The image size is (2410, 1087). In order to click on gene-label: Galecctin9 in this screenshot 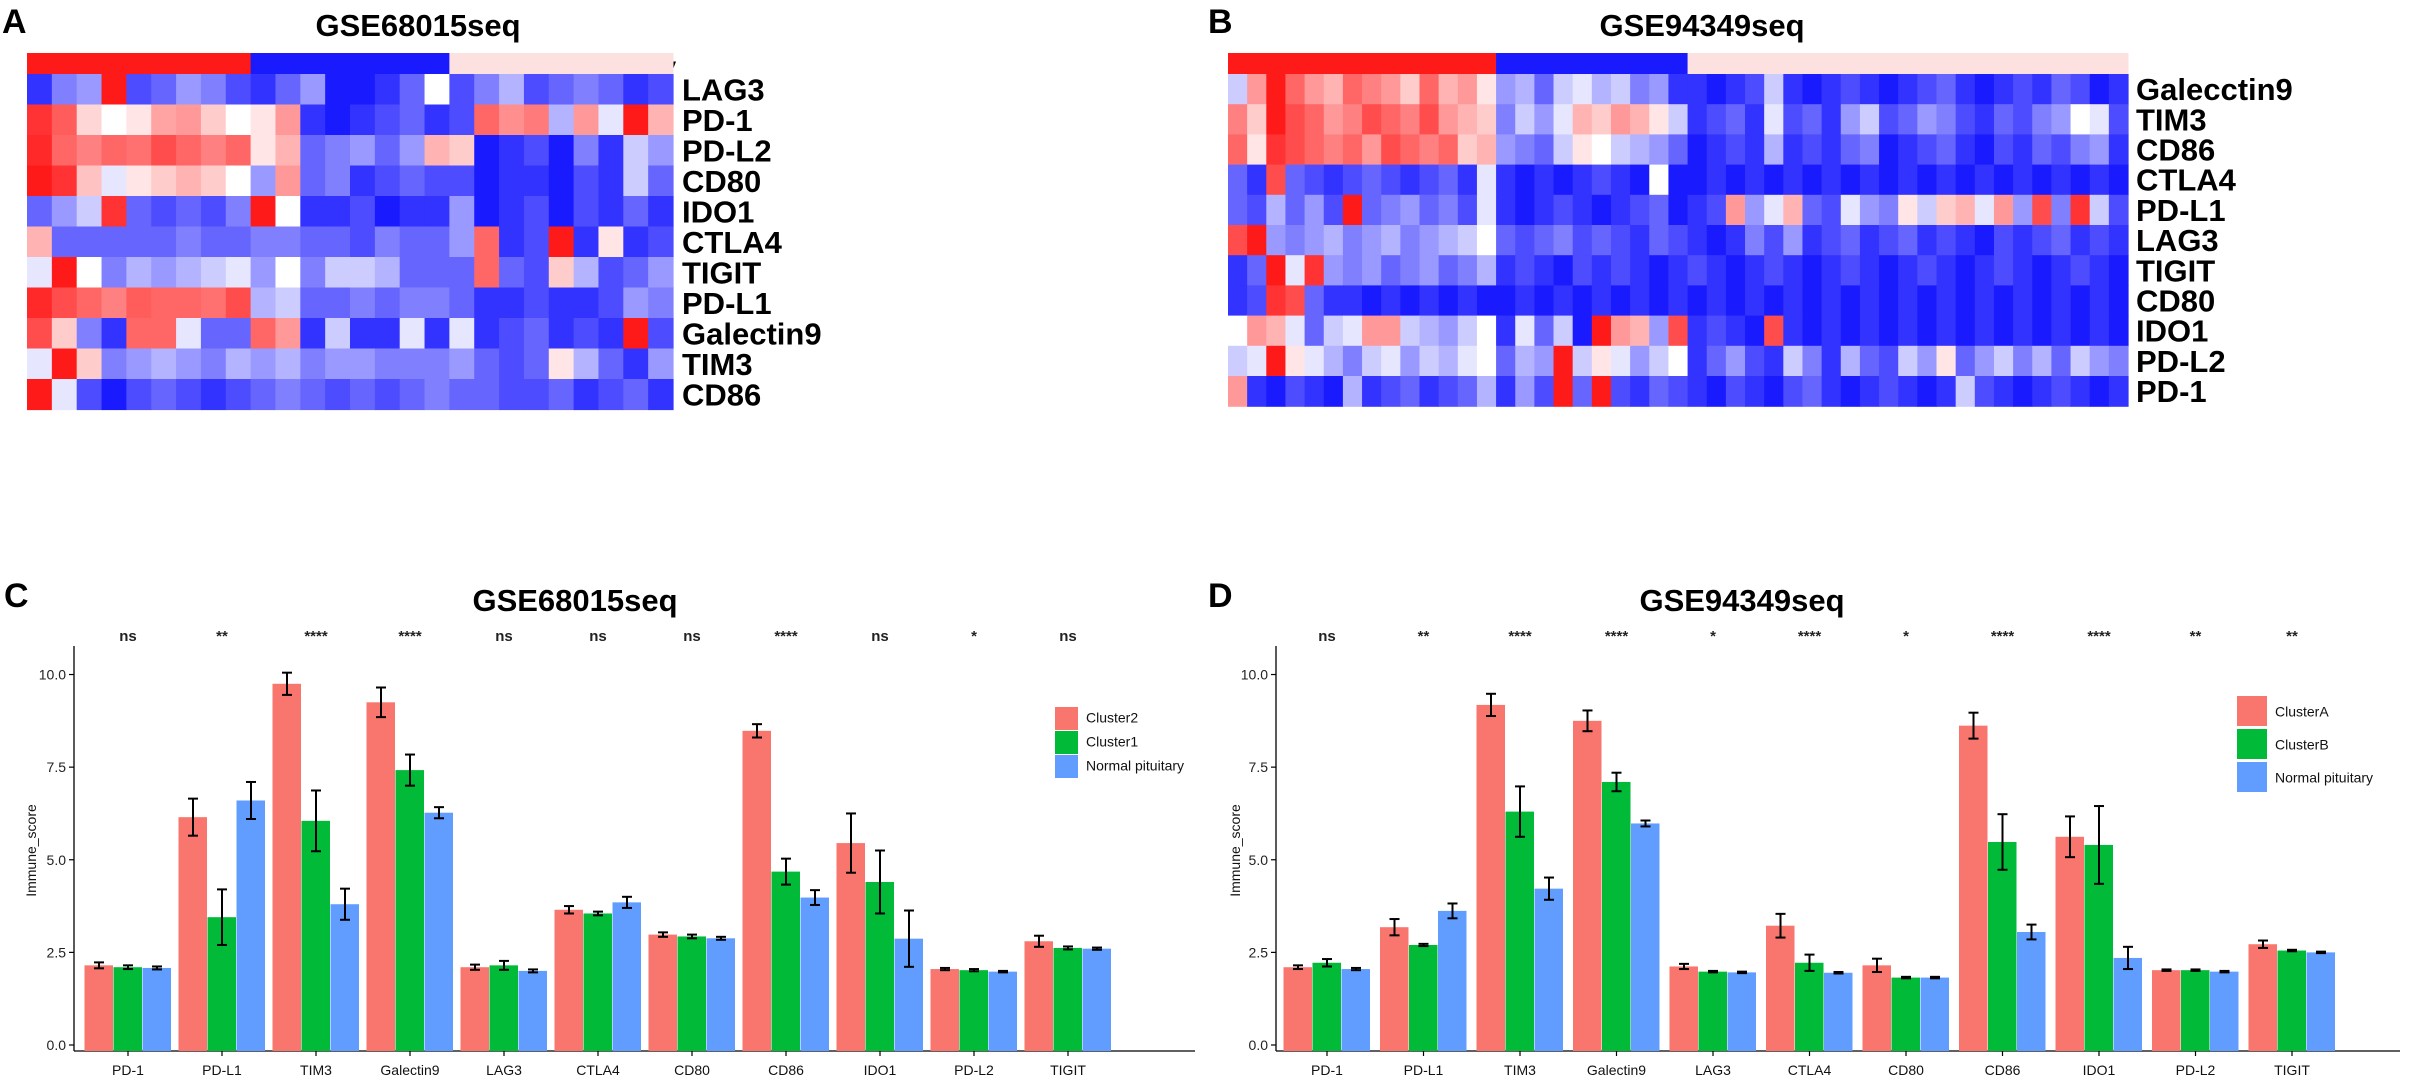, I will do `click(2214, 89)`.